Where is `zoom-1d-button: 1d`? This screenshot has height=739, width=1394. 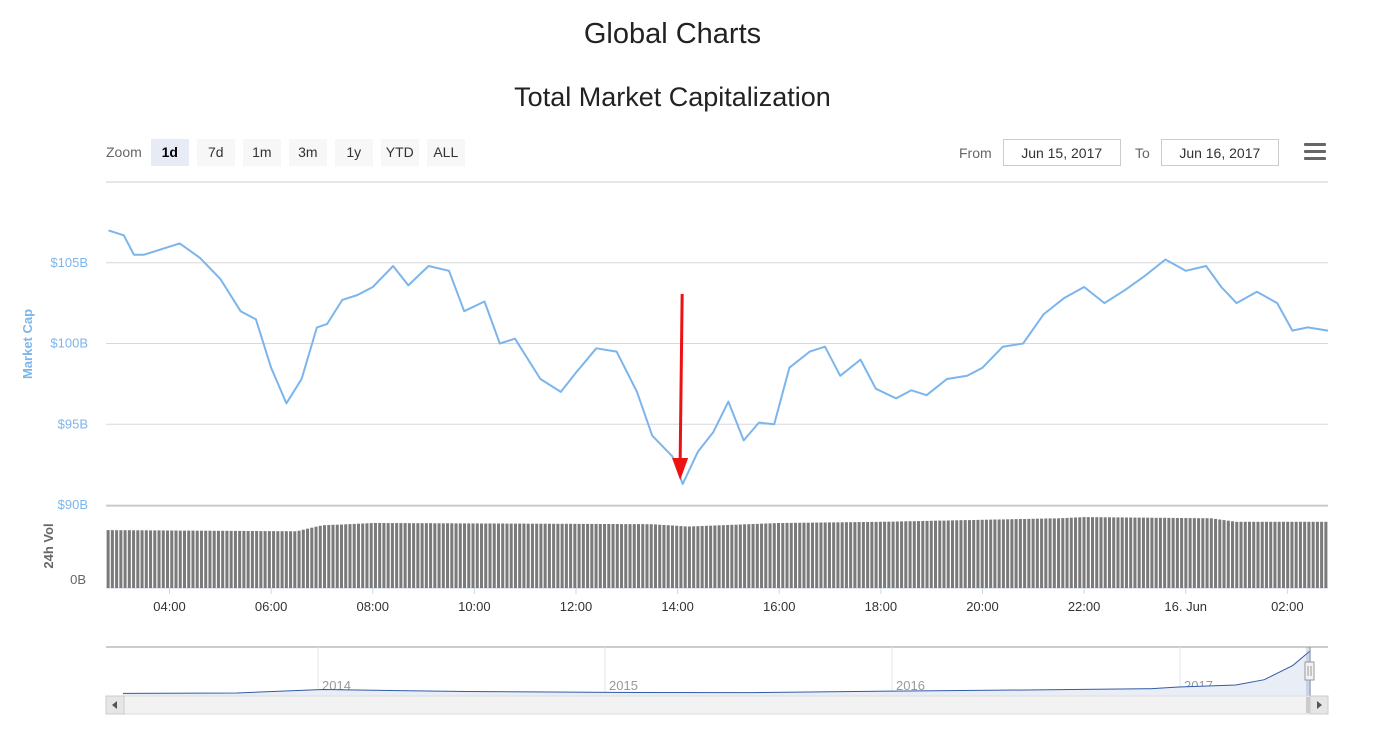 zoom-1d-button: 1d is located at coordinates (169, 152).